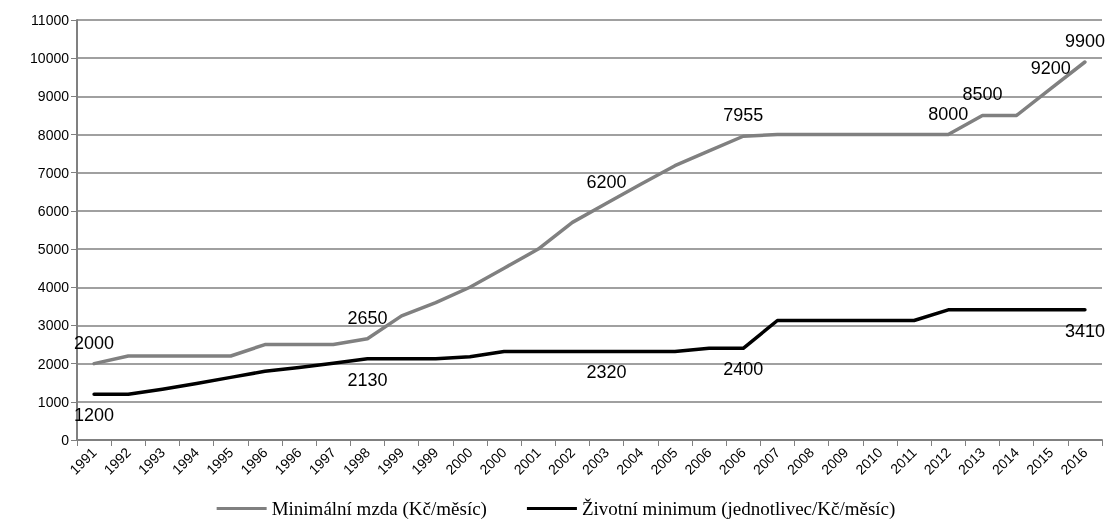 The height and width of the screenshot is (523, 1112). Describe the element at coordinates (65, 440) in the screenshot. I see `y-tick-label: 0` at that location.